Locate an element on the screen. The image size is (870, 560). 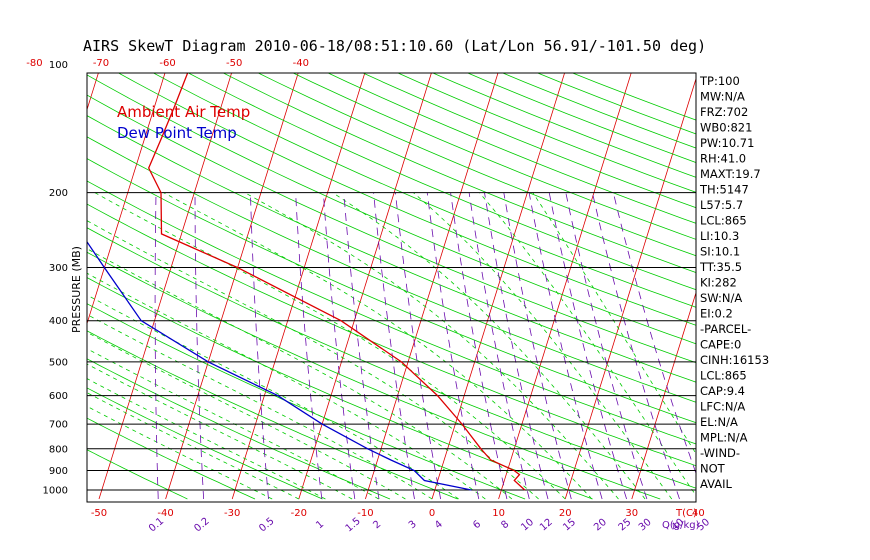
y-tick-label: 600 is located at coordinates (58, 396).